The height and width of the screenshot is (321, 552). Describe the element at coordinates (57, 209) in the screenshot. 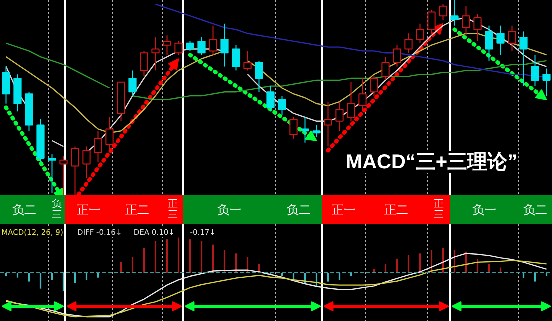

I see `category-label: 负三` at that location.